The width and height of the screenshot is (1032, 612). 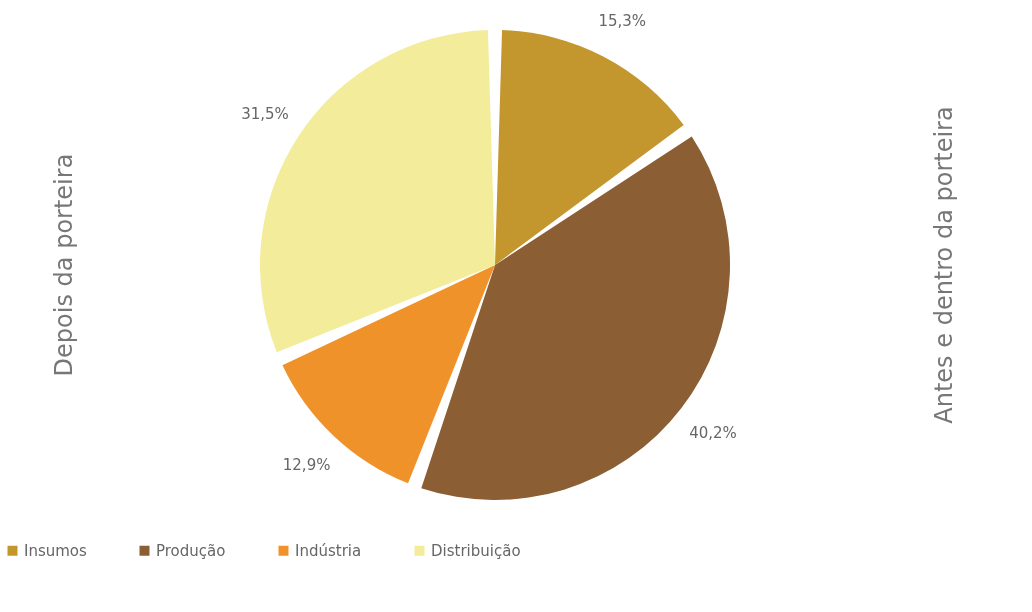 I want to click on legend-label: Distribuição, so click(x=476, y=550).